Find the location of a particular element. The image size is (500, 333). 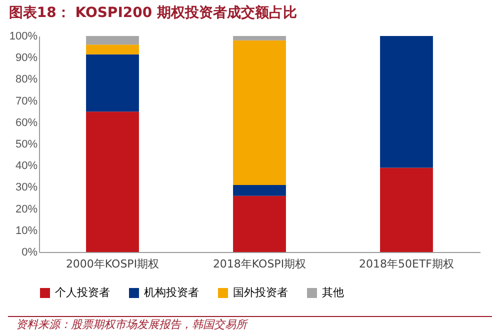

y-tick-label: 10% is located at coordinates (26, 230).